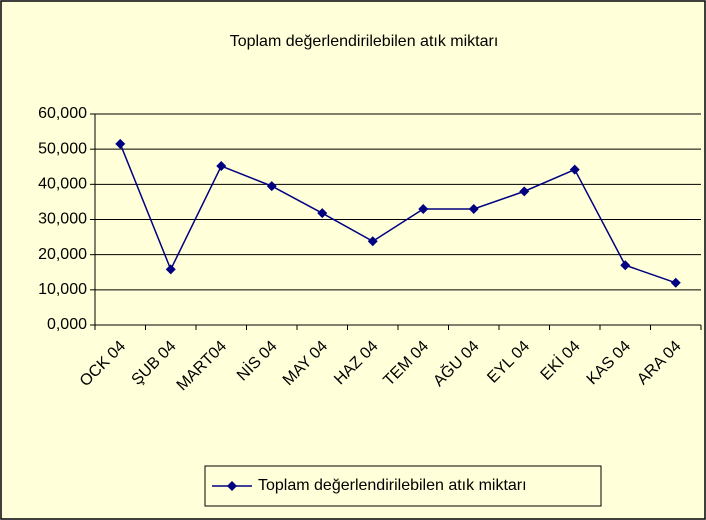 The image size is (706, 520). Describe the element at coordinates (62, 148) in the screenshot. I see `y-tick-label: 50,000` at that location.